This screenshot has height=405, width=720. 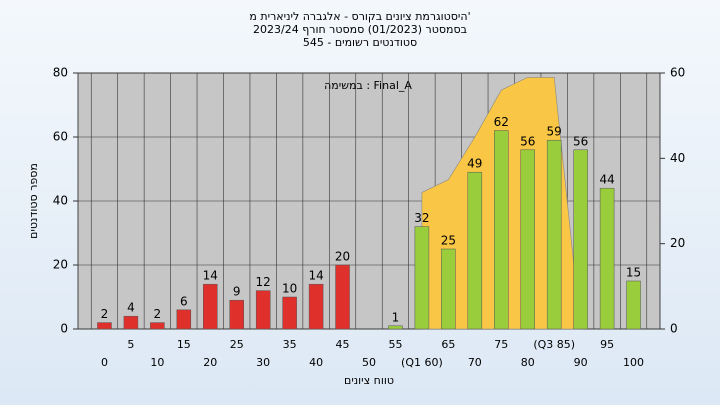 I want to click on y-tick-label: 60, so click(x=60, y=137).